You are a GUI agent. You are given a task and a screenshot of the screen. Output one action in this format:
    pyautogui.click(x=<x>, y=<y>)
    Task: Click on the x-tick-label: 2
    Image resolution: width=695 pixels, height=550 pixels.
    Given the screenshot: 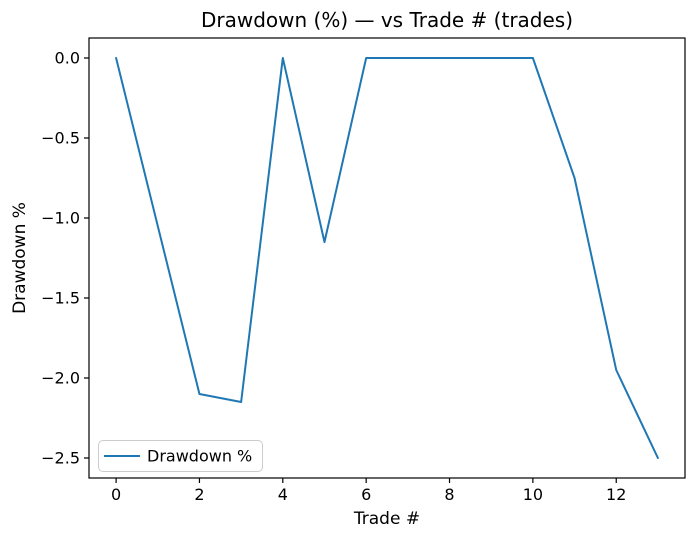 What is the action you would take?
    pyautogui.click(x=199, y=494)
    